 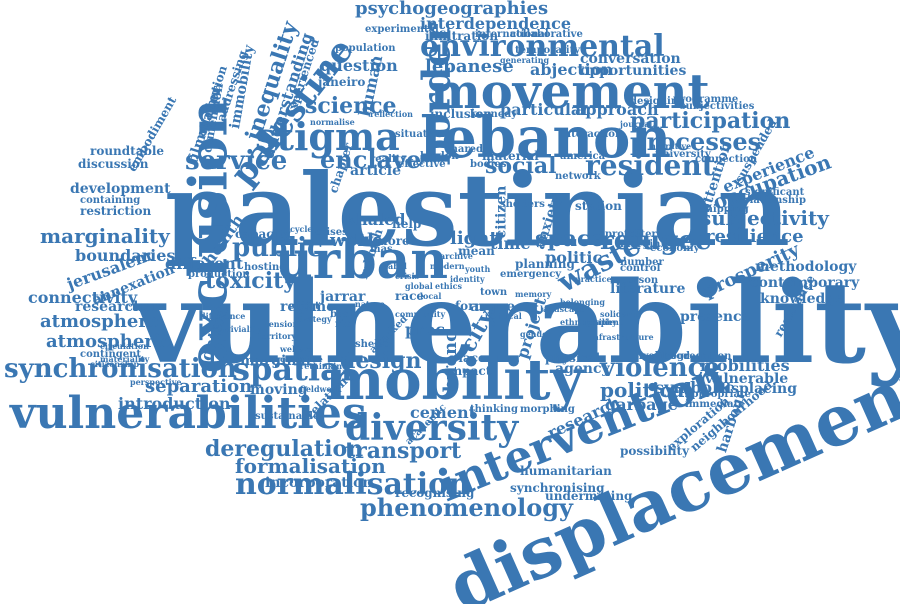 What do you see at coordinates (447, 266) in the screenshot?
I see `cloud-word: modern` at bounding box center [447, 266].